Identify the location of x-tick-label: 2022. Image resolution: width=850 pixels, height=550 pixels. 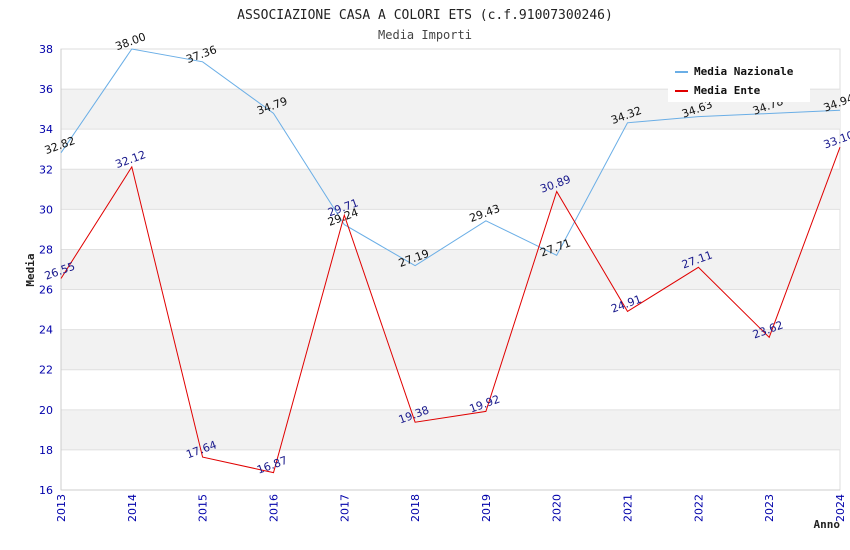
(698, 508).